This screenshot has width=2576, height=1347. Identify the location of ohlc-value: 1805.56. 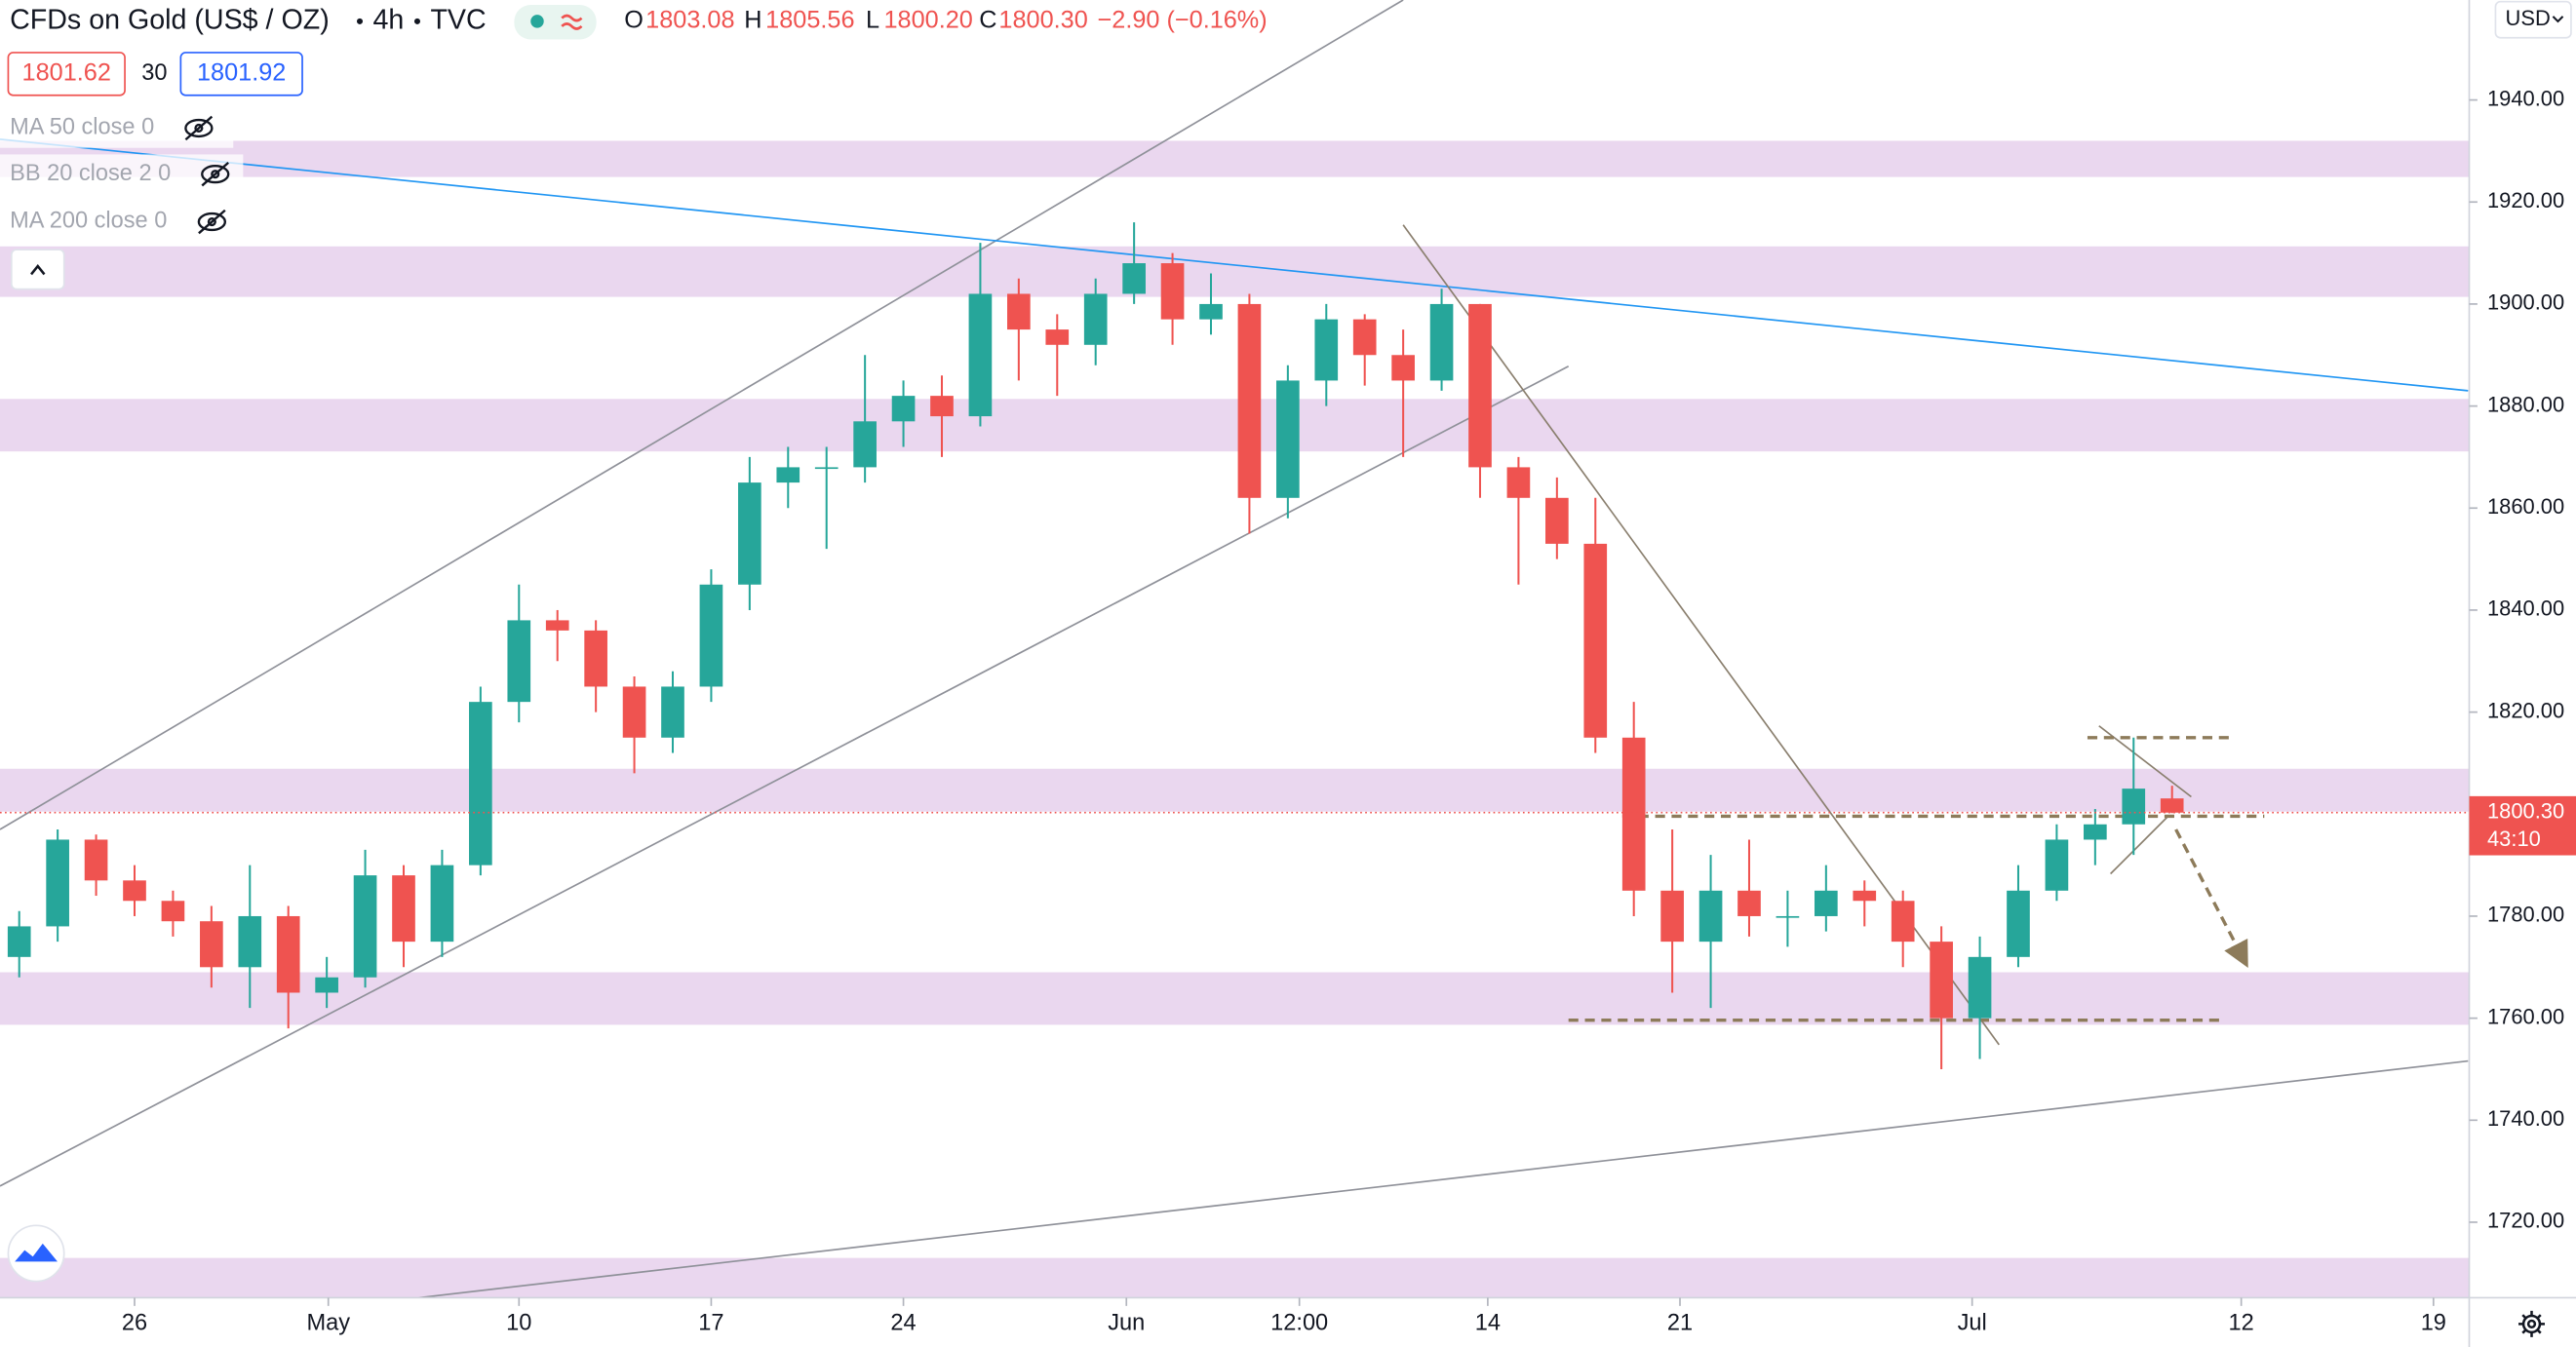
(809, 20).